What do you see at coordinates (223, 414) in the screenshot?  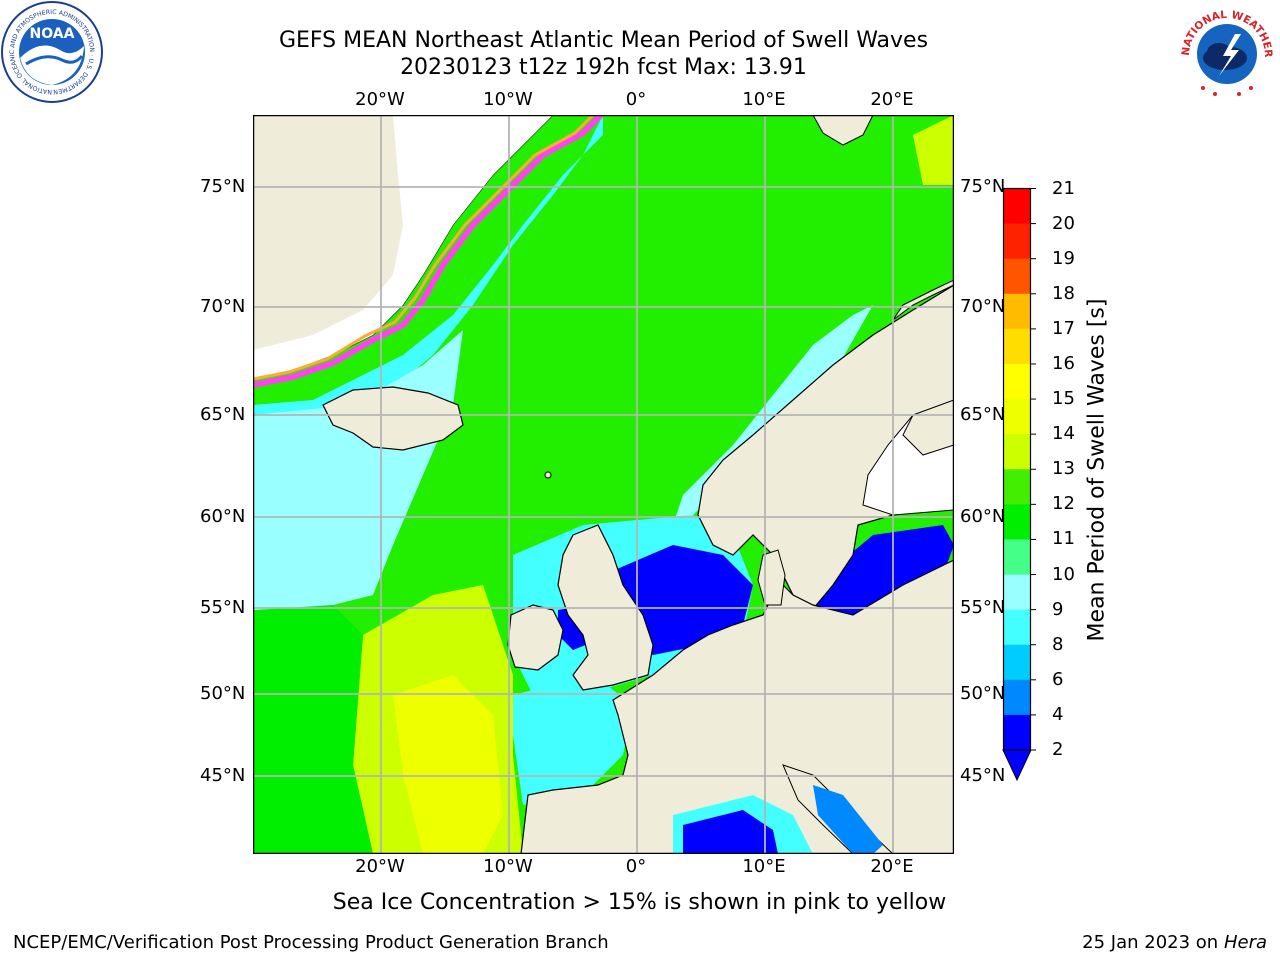 I see `lat-label-left-65n: 65°N` at bounding box center [223, 414].